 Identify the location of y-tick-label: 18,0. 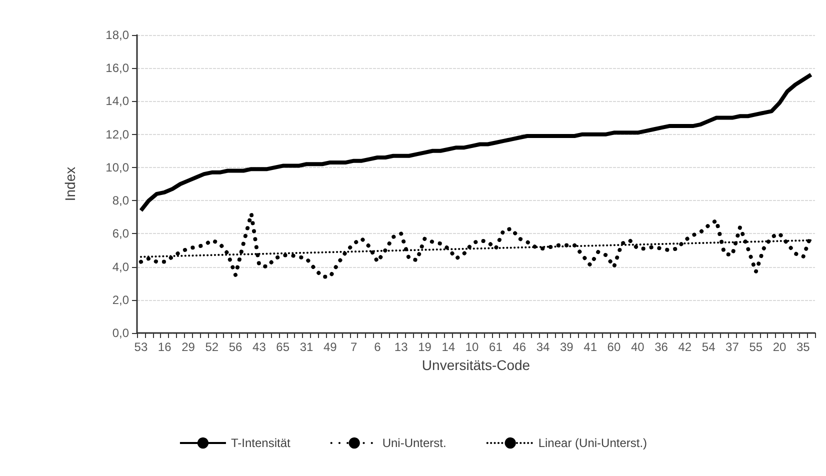
(118, 35).